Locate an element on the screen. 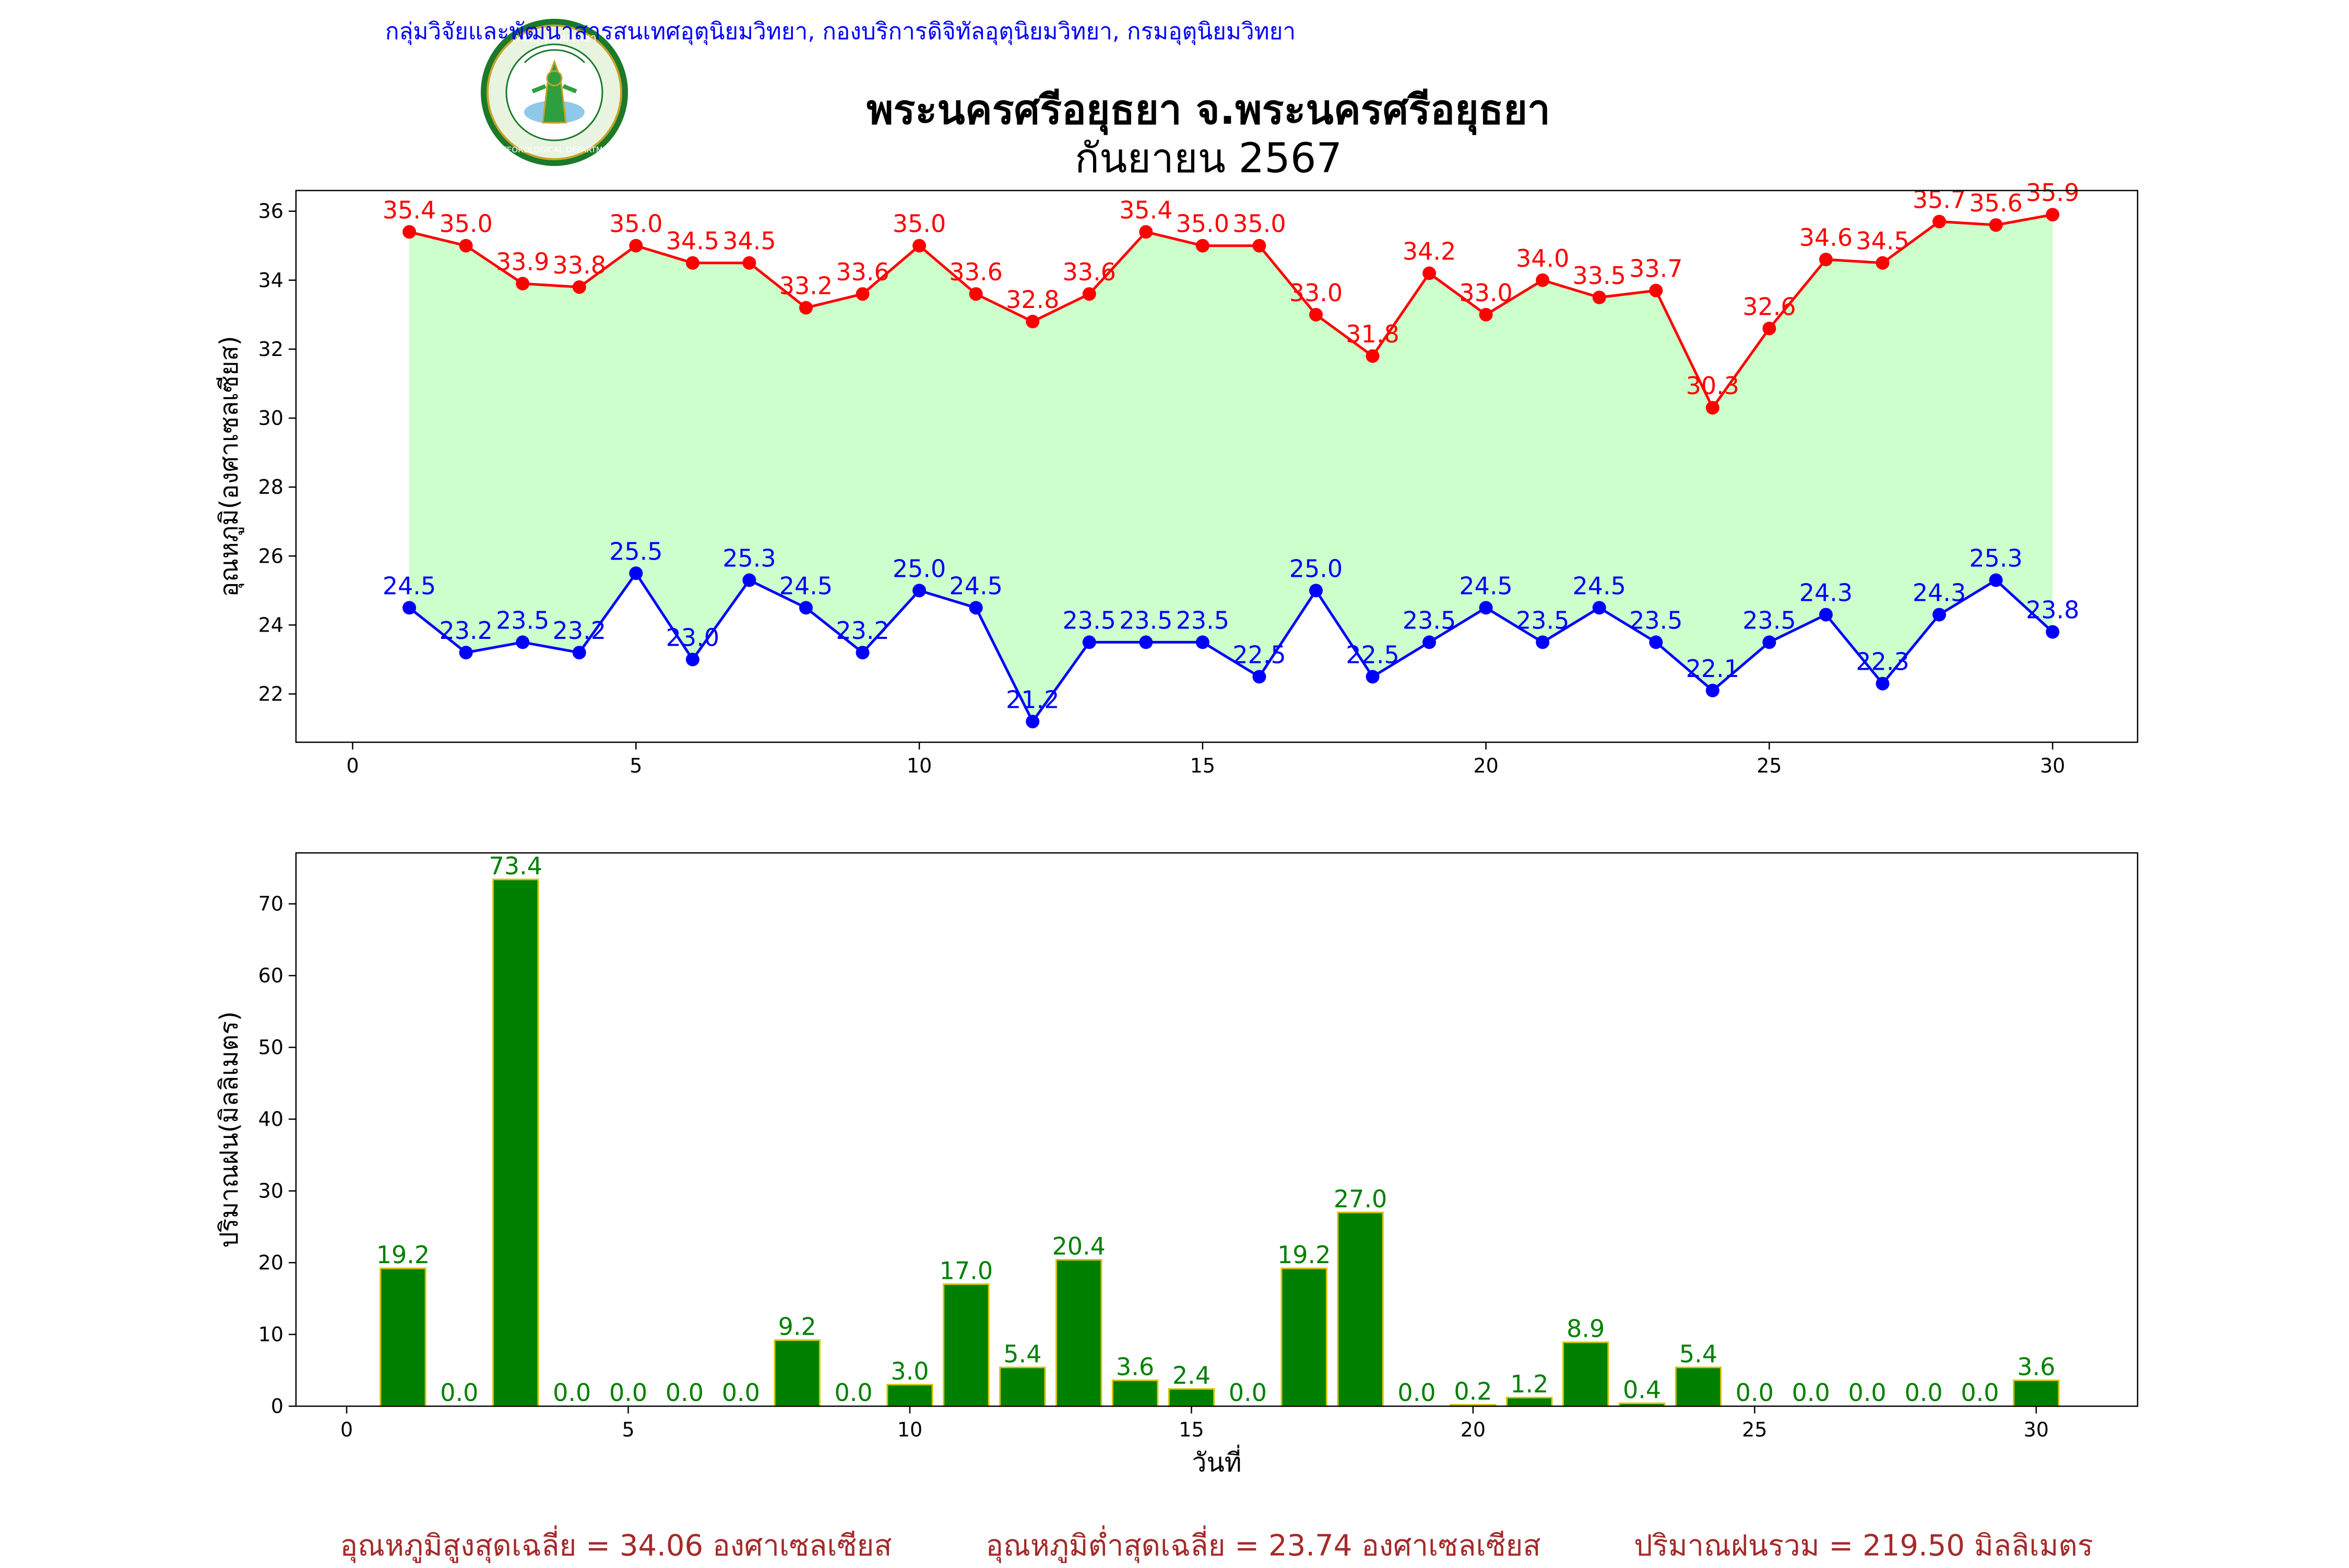  rain-y-tick-label: 40 is located at coordinates (270, 1119).